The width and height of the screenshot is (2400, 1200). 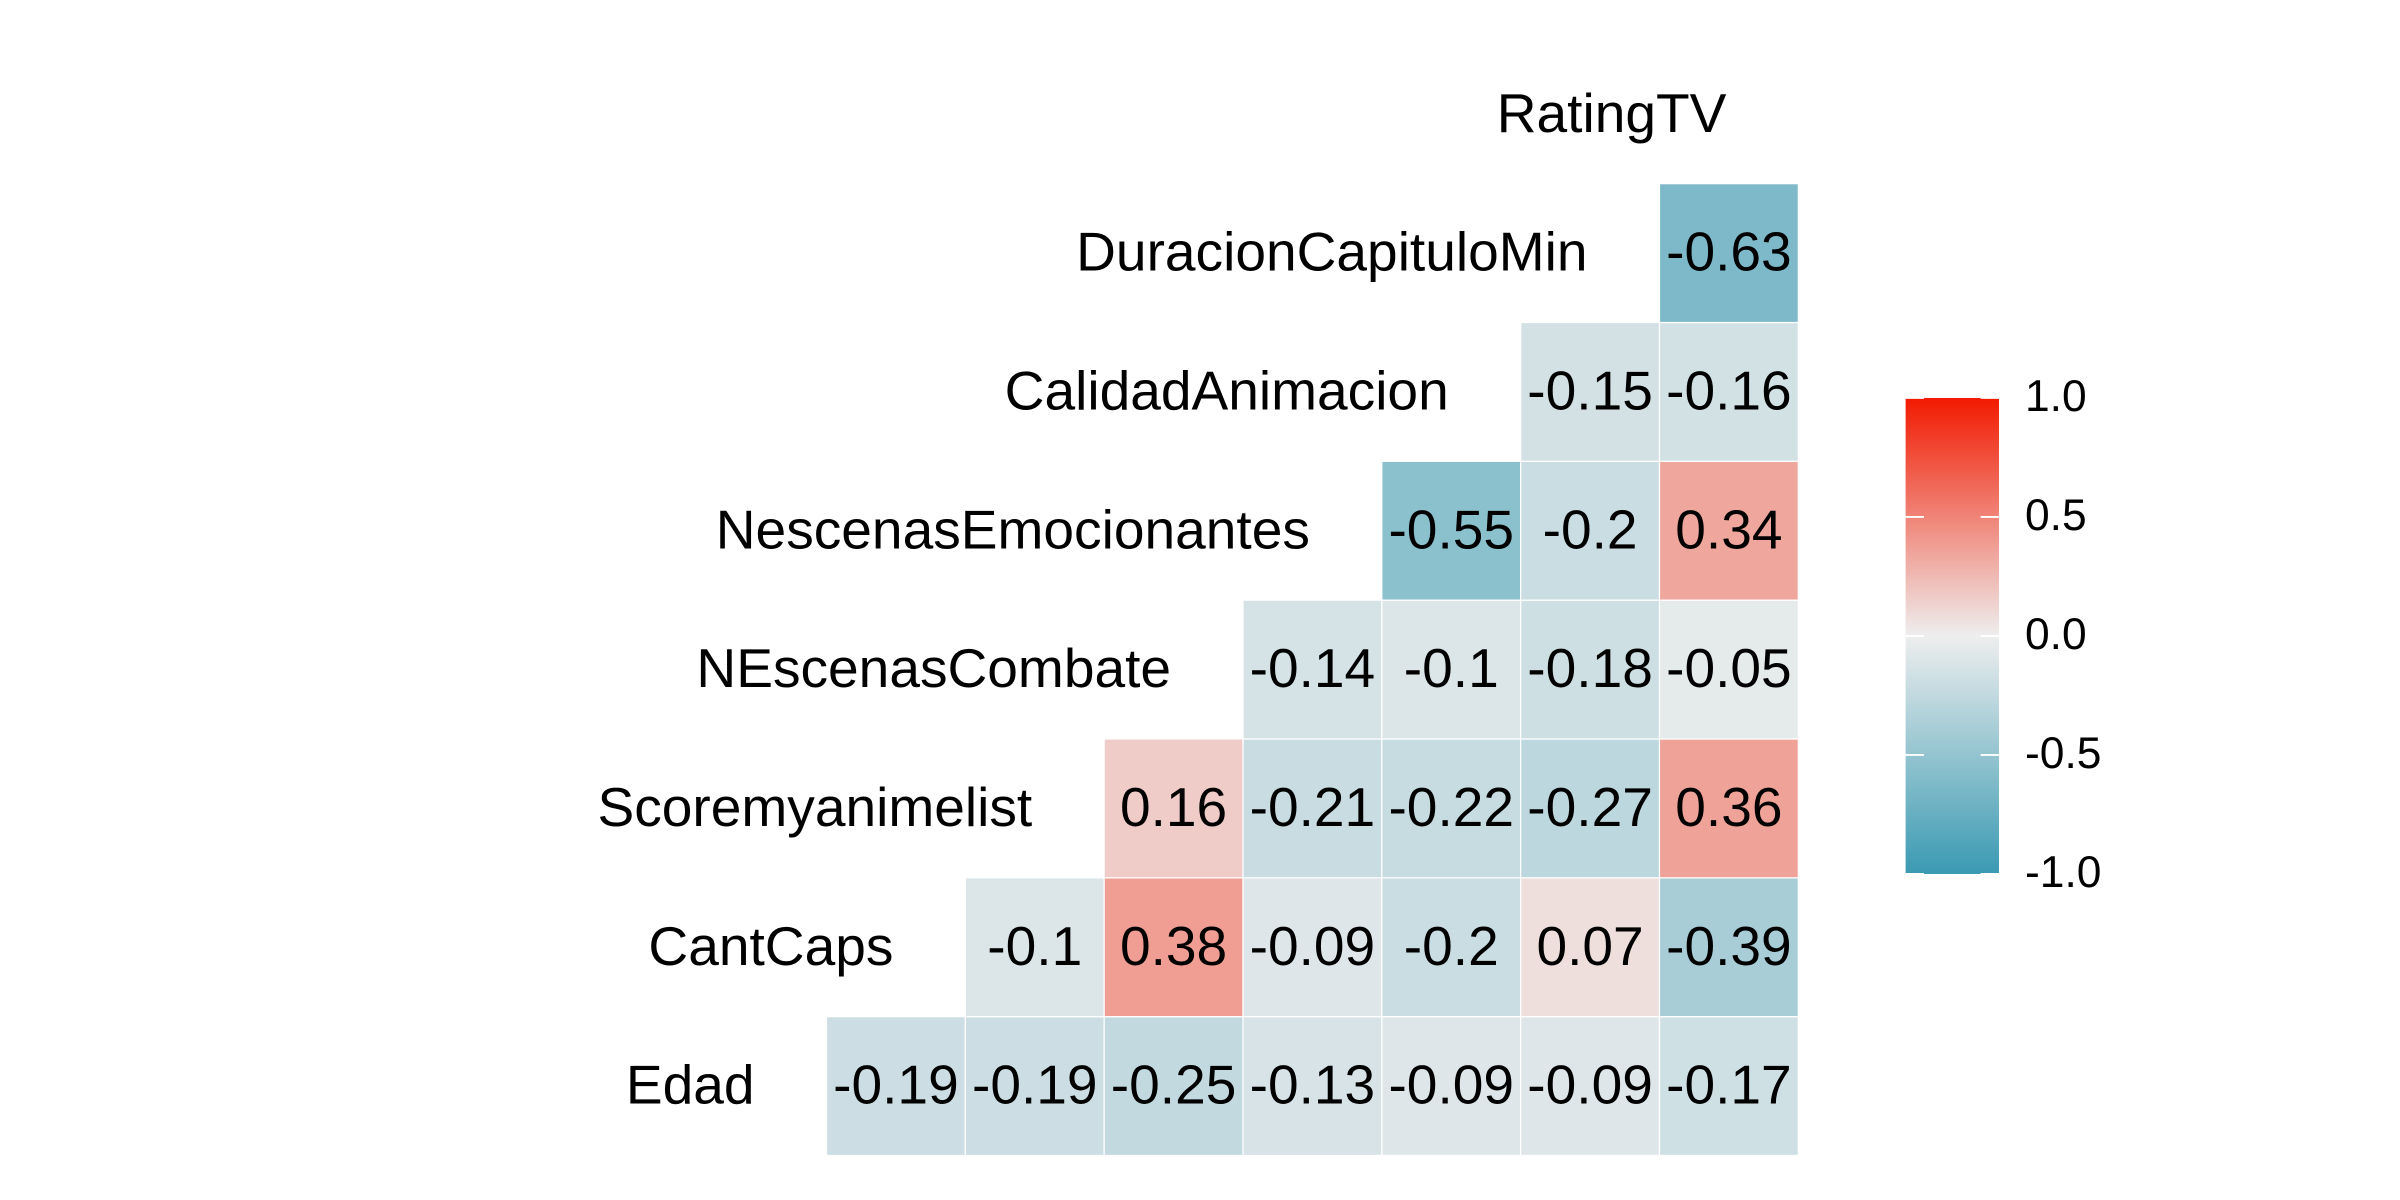 I want to click on cell-label: -0.14, so click(x=1313, y=668).